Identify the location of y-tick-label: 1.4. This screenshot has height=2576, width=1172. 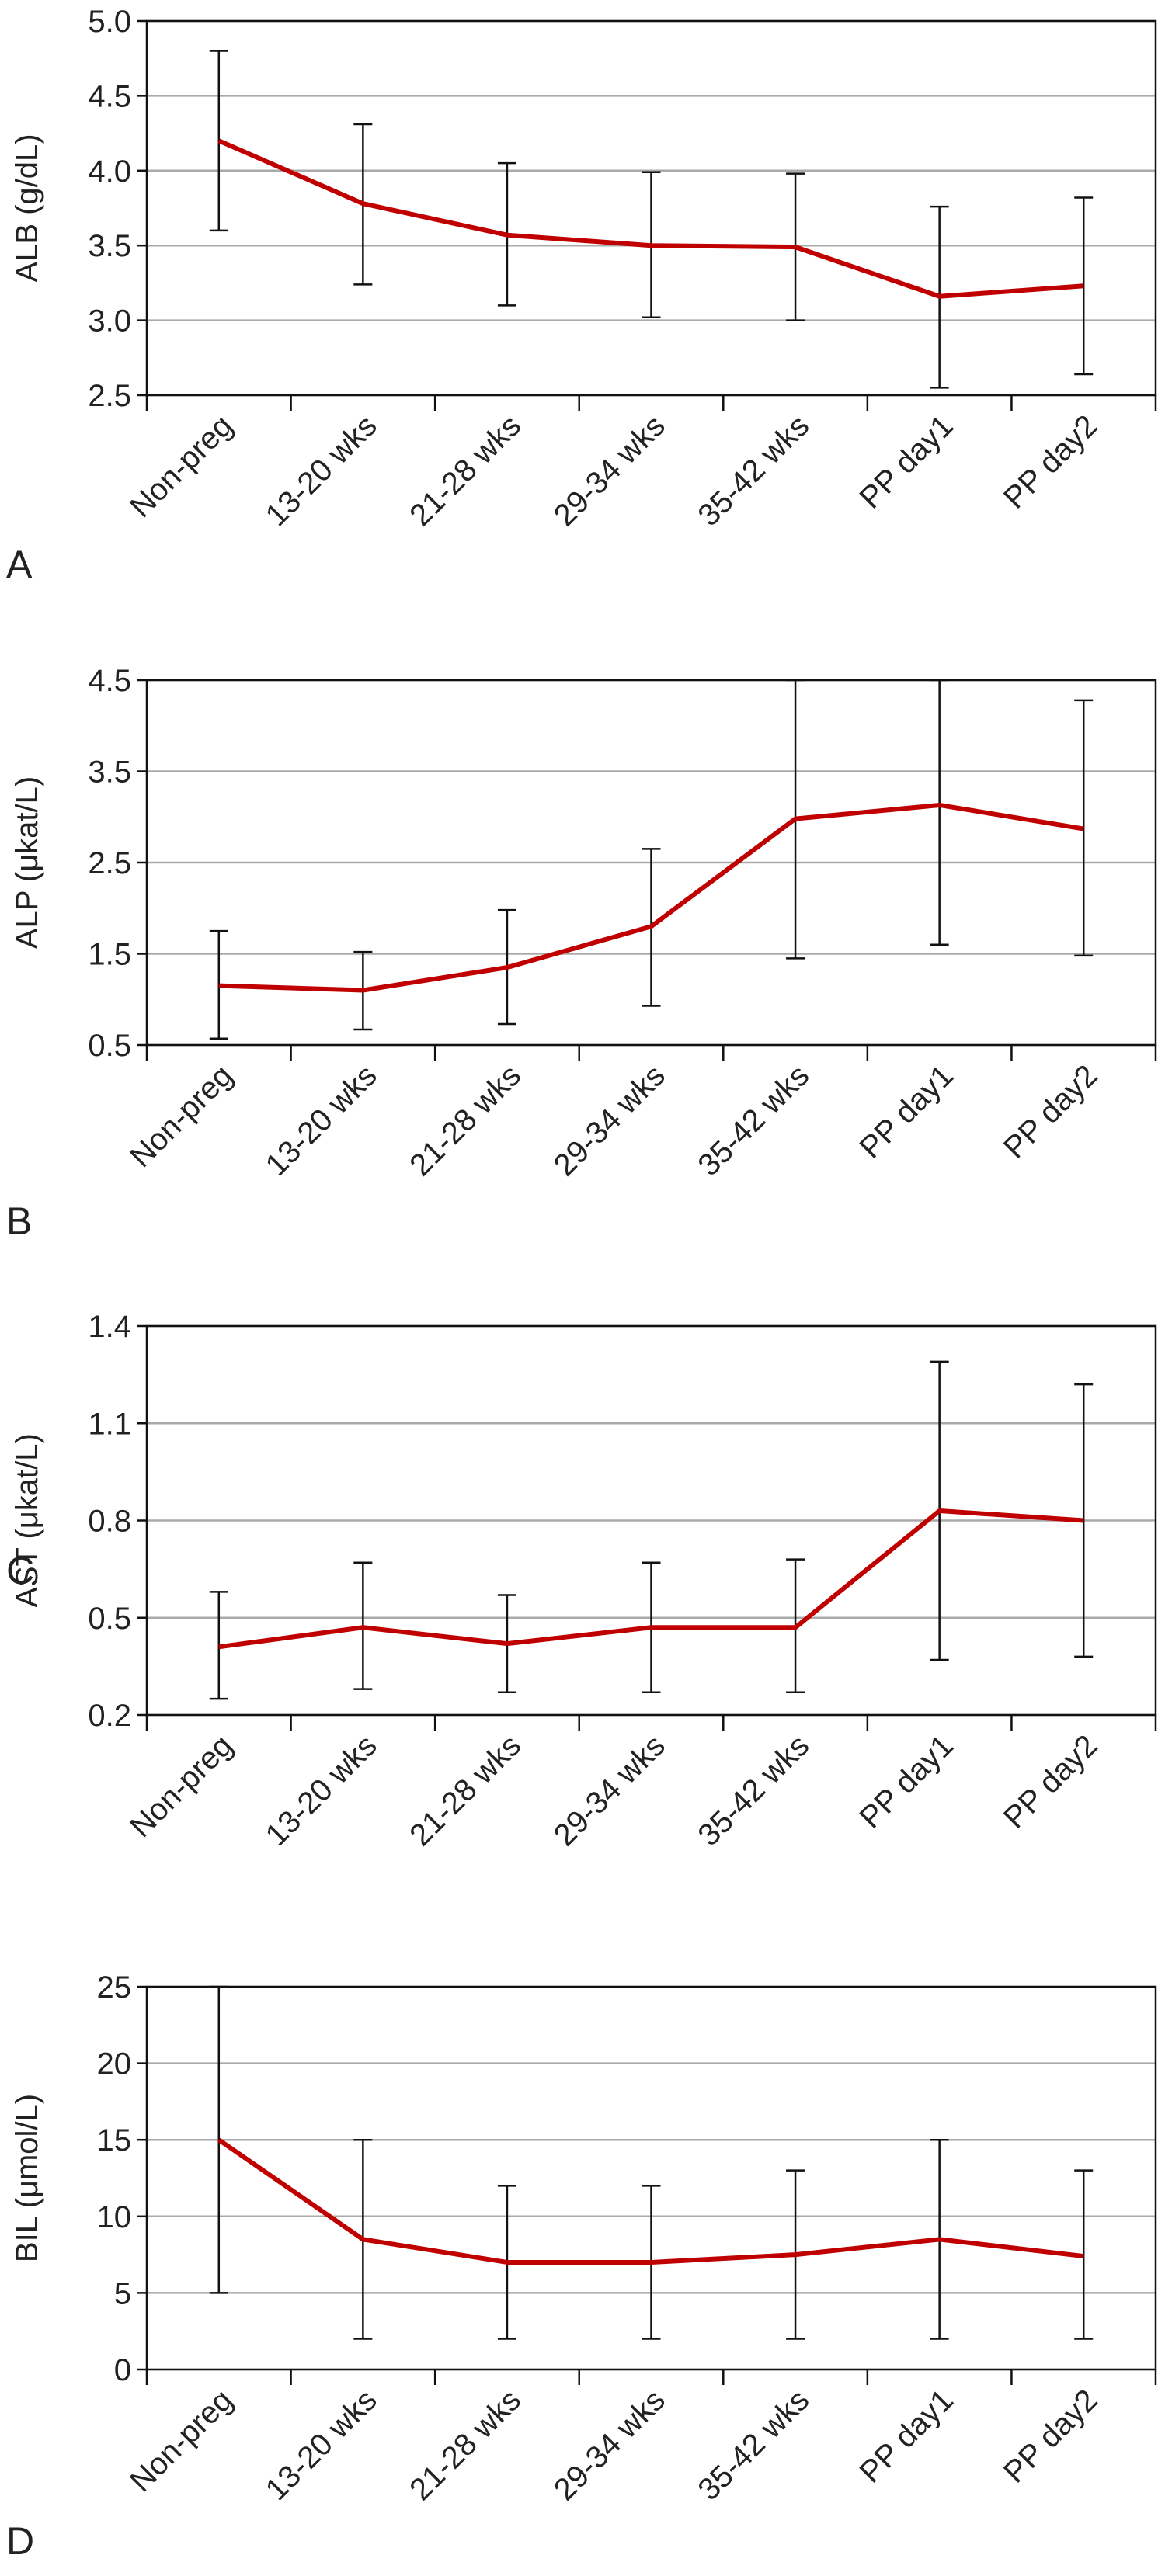
(109, 1327).